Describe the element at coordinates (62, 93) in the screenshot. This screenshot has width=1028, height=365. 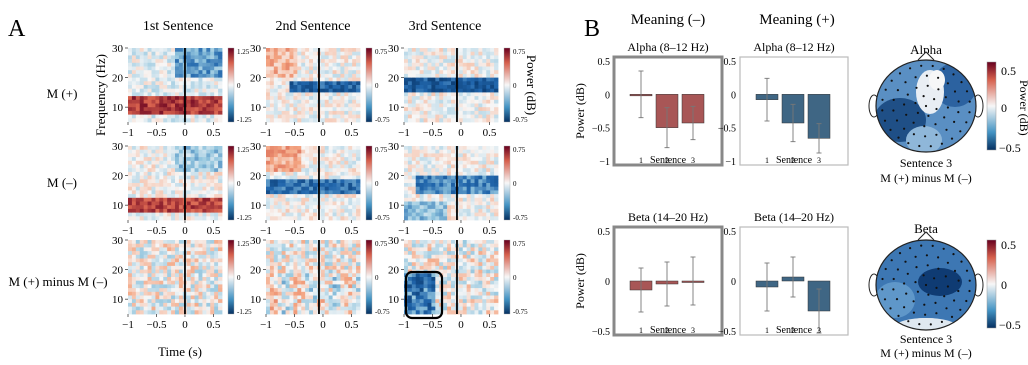
I see `row-label-m-plus: M (+)` at that location.